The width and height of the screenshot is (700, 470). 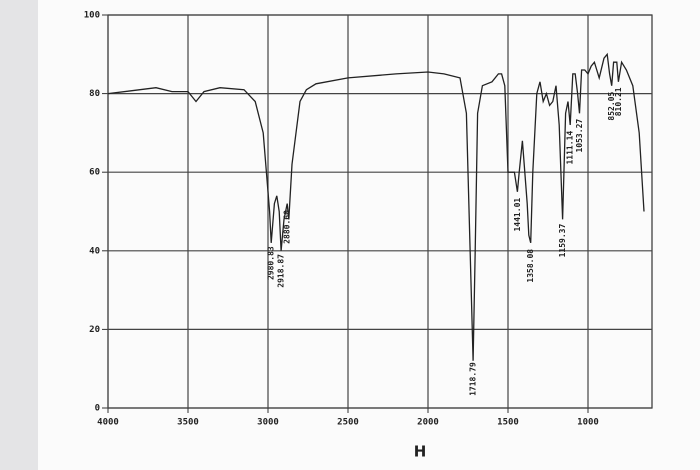 What do you see at coordinates (530, 266) in the screenshot?
I see `peak-label: 1358.08` at bounding box center [530, 266].